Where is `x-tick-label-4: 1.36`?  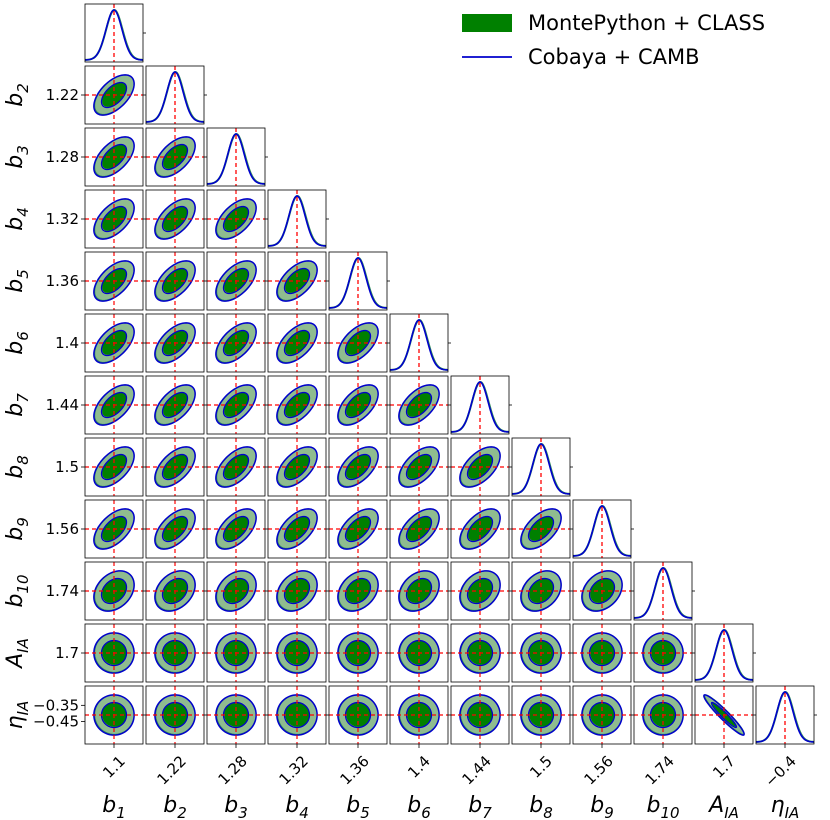 x-tick-label-4: 1.36 is located at coordinates (354, 770).